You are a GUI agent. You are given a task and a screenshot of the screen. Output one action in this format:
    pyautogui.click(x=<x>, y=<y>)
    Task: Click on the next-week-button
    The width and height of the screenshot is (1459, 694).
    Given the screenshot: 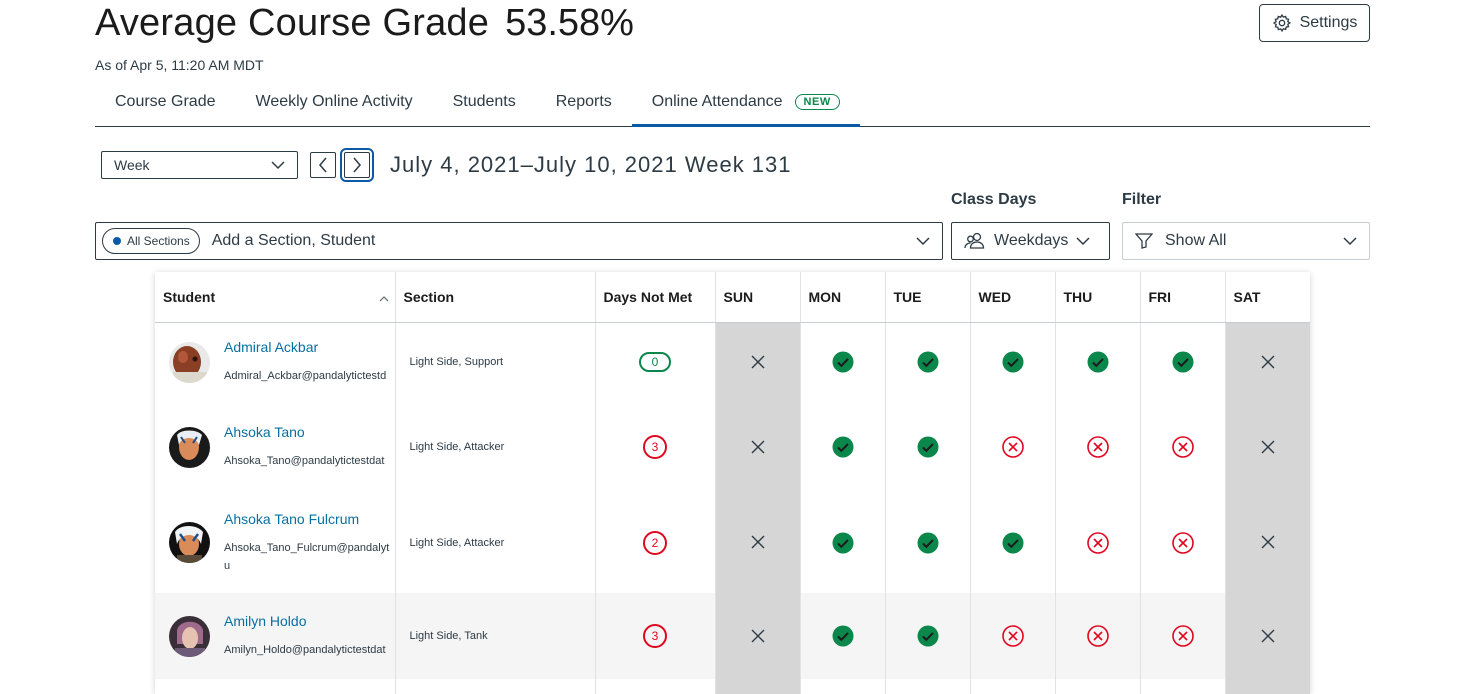 What is the action you would take?
    pyautogui.click(x=357, y=165)
    